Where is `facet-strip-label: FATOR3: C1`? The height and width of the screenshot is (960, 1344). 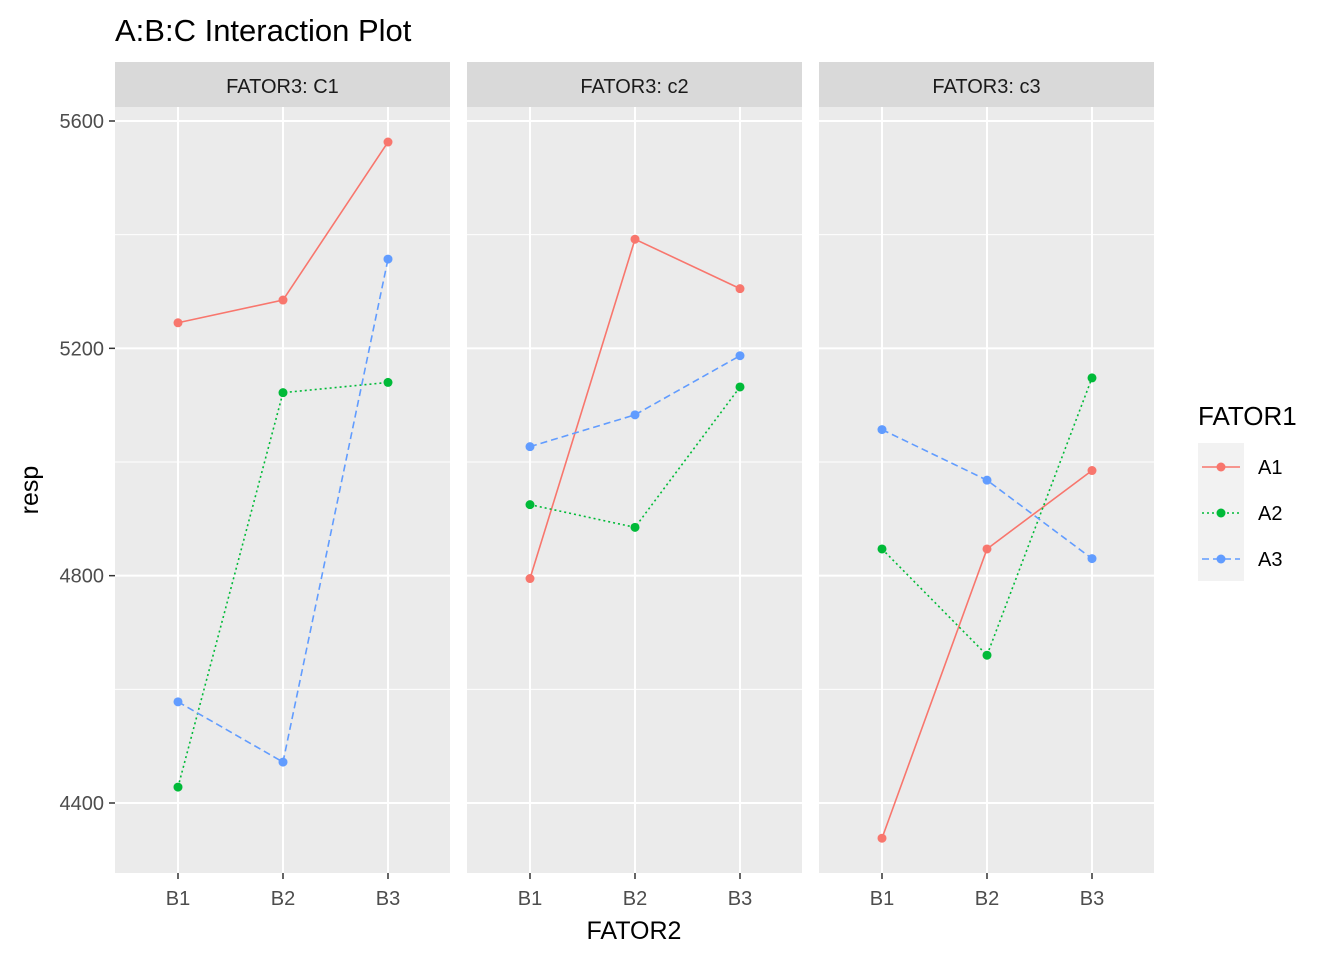 facet-strip-label: FATOR3: C1 is located at coordinates (282, 87).